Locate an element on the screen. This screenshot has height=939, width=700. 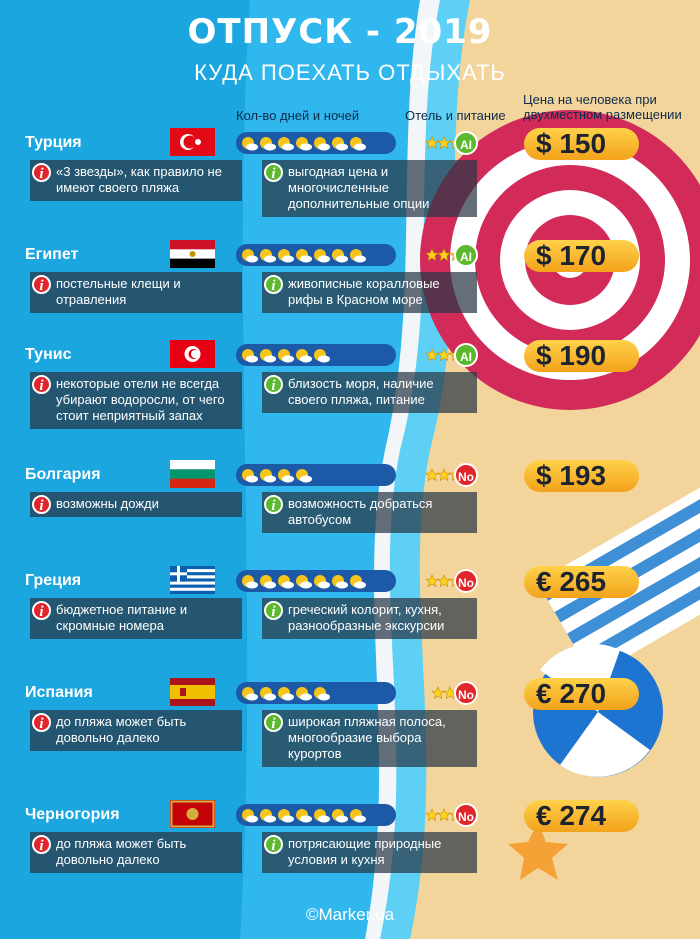
subtitle: КУДА ПОЕХАТЬ ОТДЫХАТЬ is located at coordinates (350, 72).